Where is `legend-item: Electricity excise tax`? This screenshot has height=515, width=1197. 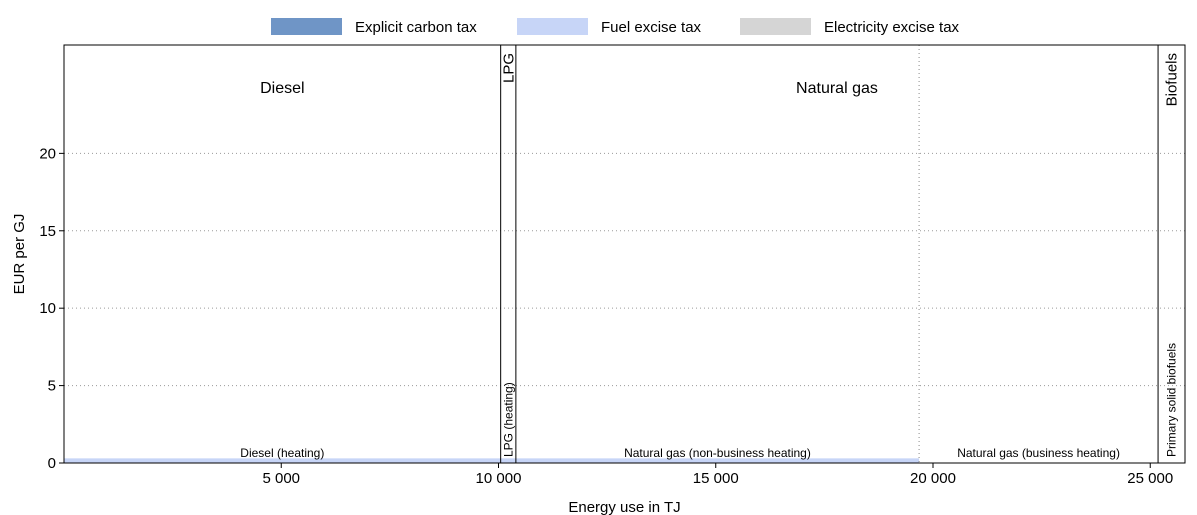 legend-item: Electricity excise tax is located at coordinates (850, 27).